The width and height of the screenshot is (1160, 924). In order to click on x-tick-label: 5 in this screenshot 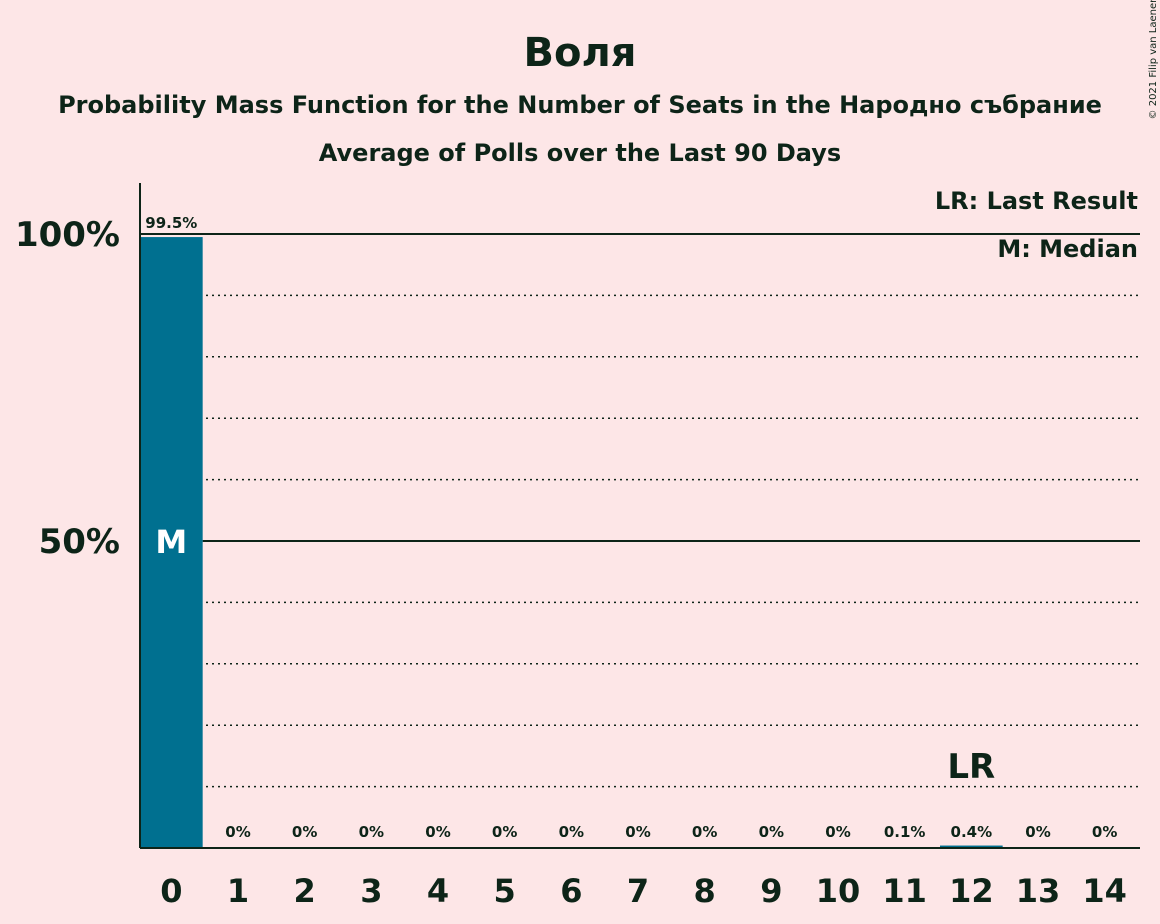, I will do `click(505, 891)`.